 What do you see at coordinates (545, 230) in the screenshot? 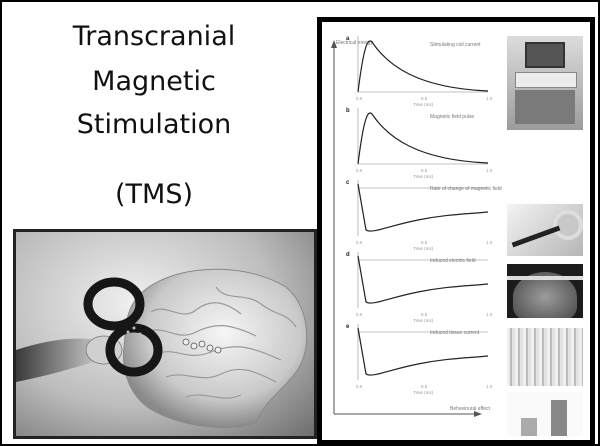
I see `coil-image` at bounding box center [545, 230].